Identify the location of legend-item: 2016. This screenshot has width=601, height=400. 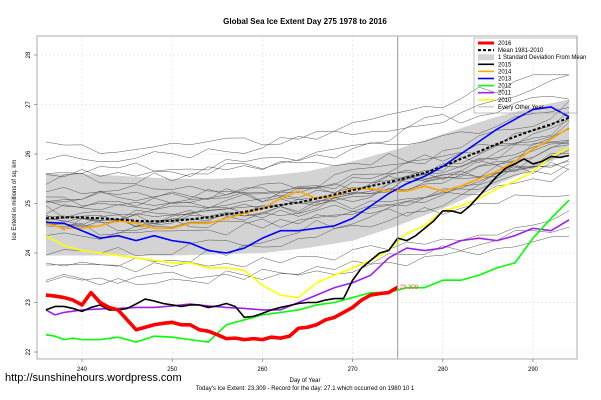
(495, 44).